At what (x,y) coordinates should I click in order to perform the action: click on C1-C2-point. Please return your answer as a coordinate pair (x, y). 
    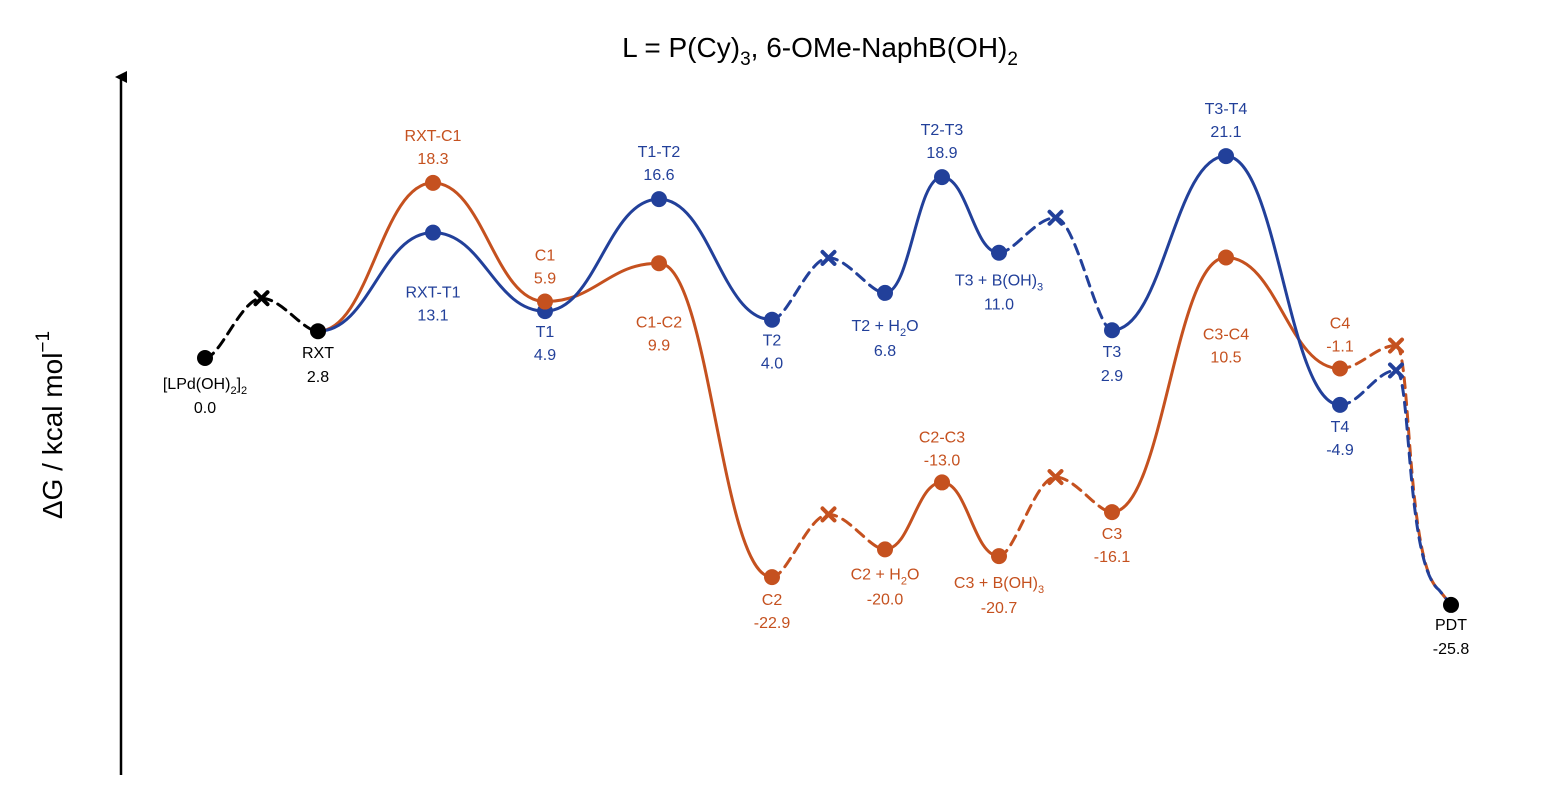
    Looking at the image, I should click on (659, 263).